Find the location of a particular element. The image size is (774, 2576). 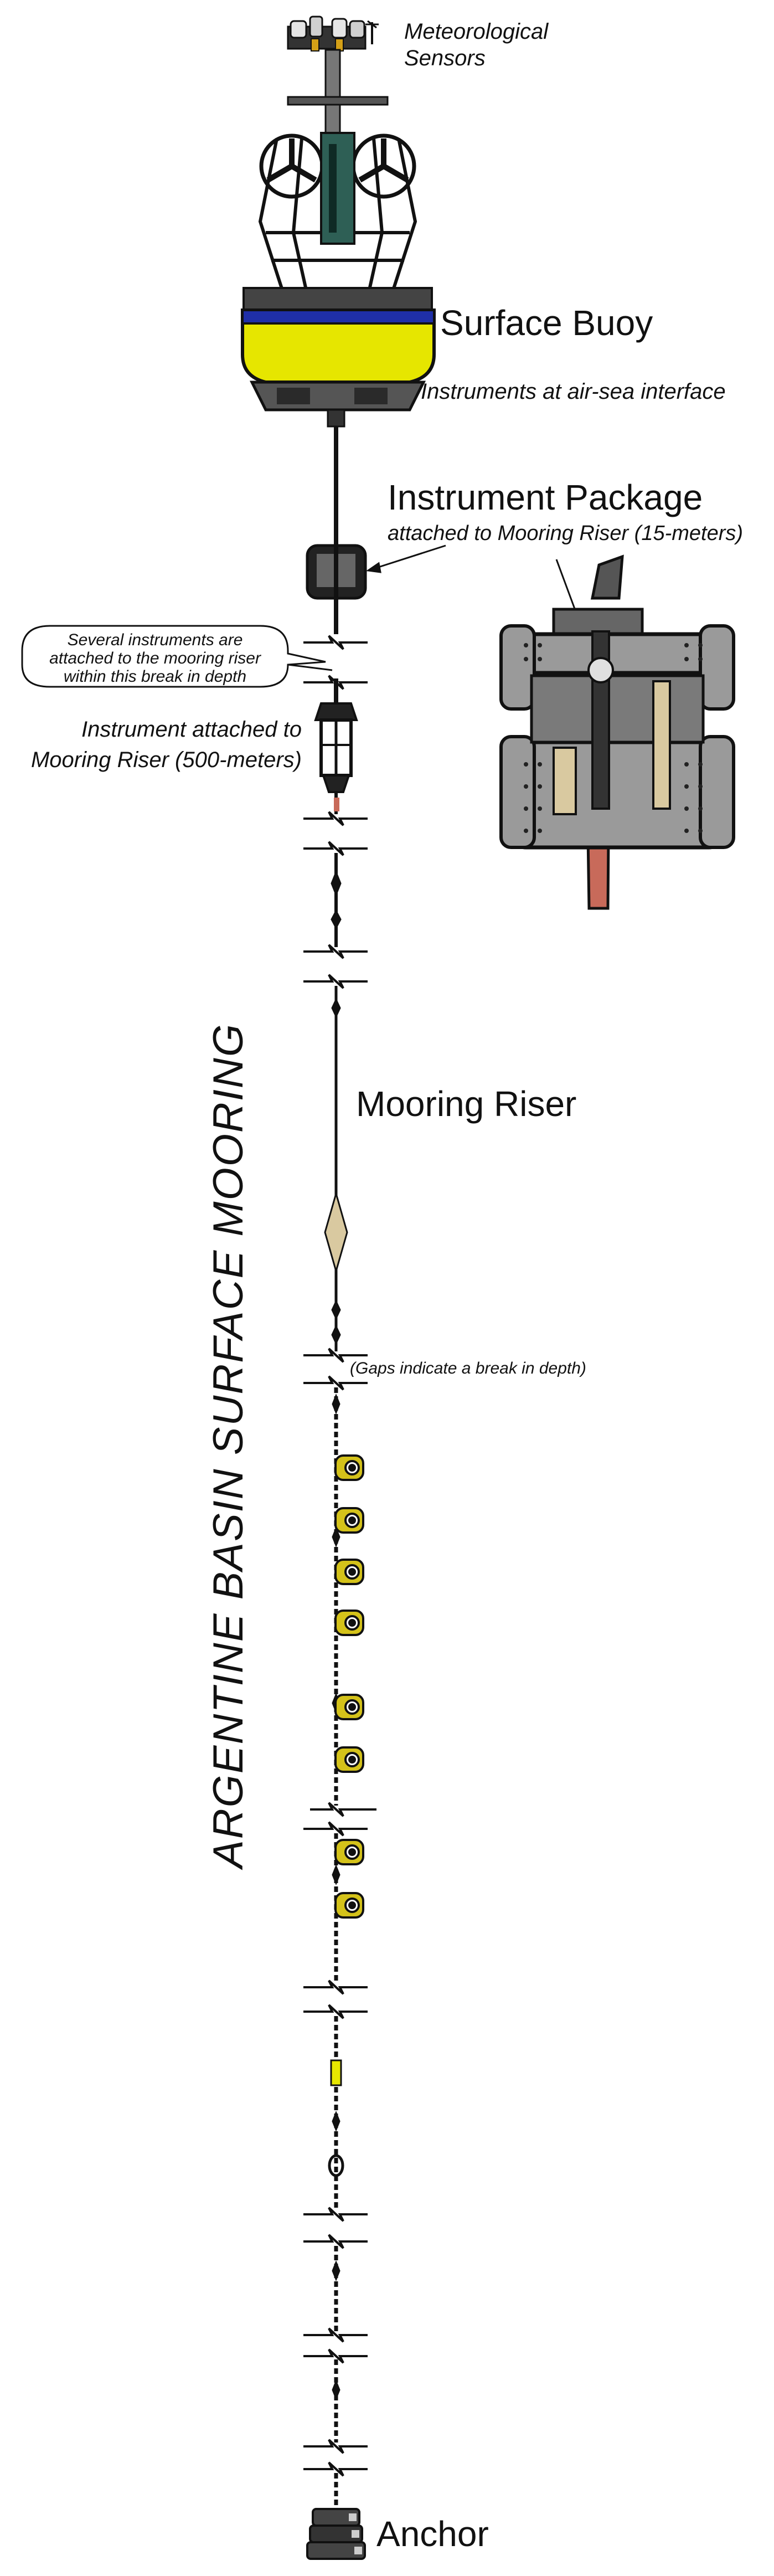

instrument-package-zoom is located at coordinates (617, 732).